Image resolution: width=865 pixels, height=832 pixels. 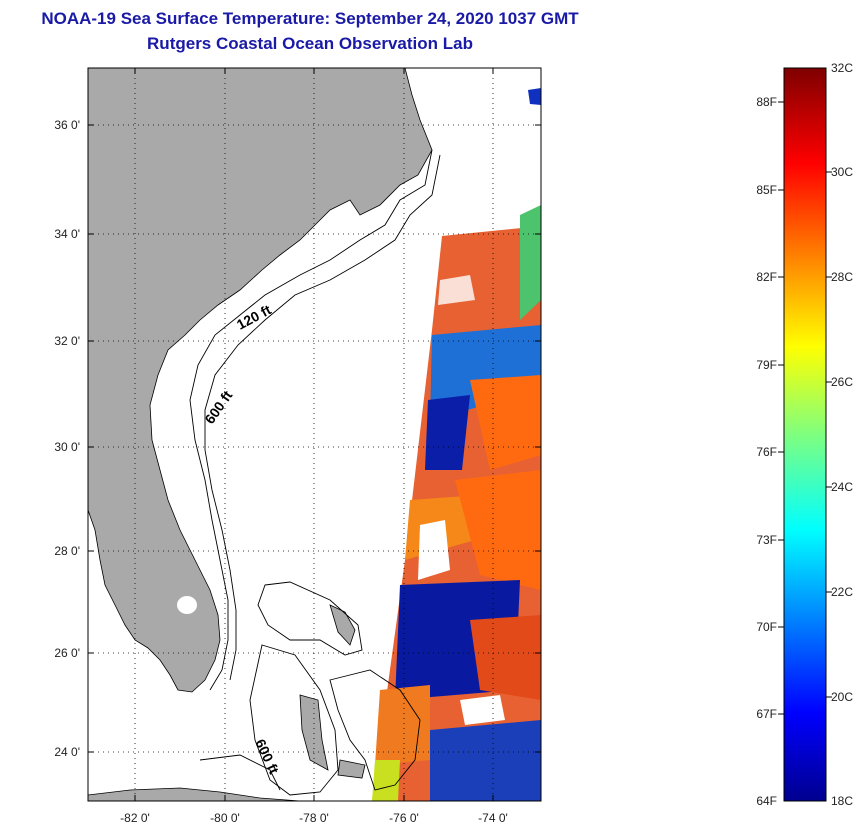 I want to click on colorbar-label-18c: 18C, so click(x=842, y=801).